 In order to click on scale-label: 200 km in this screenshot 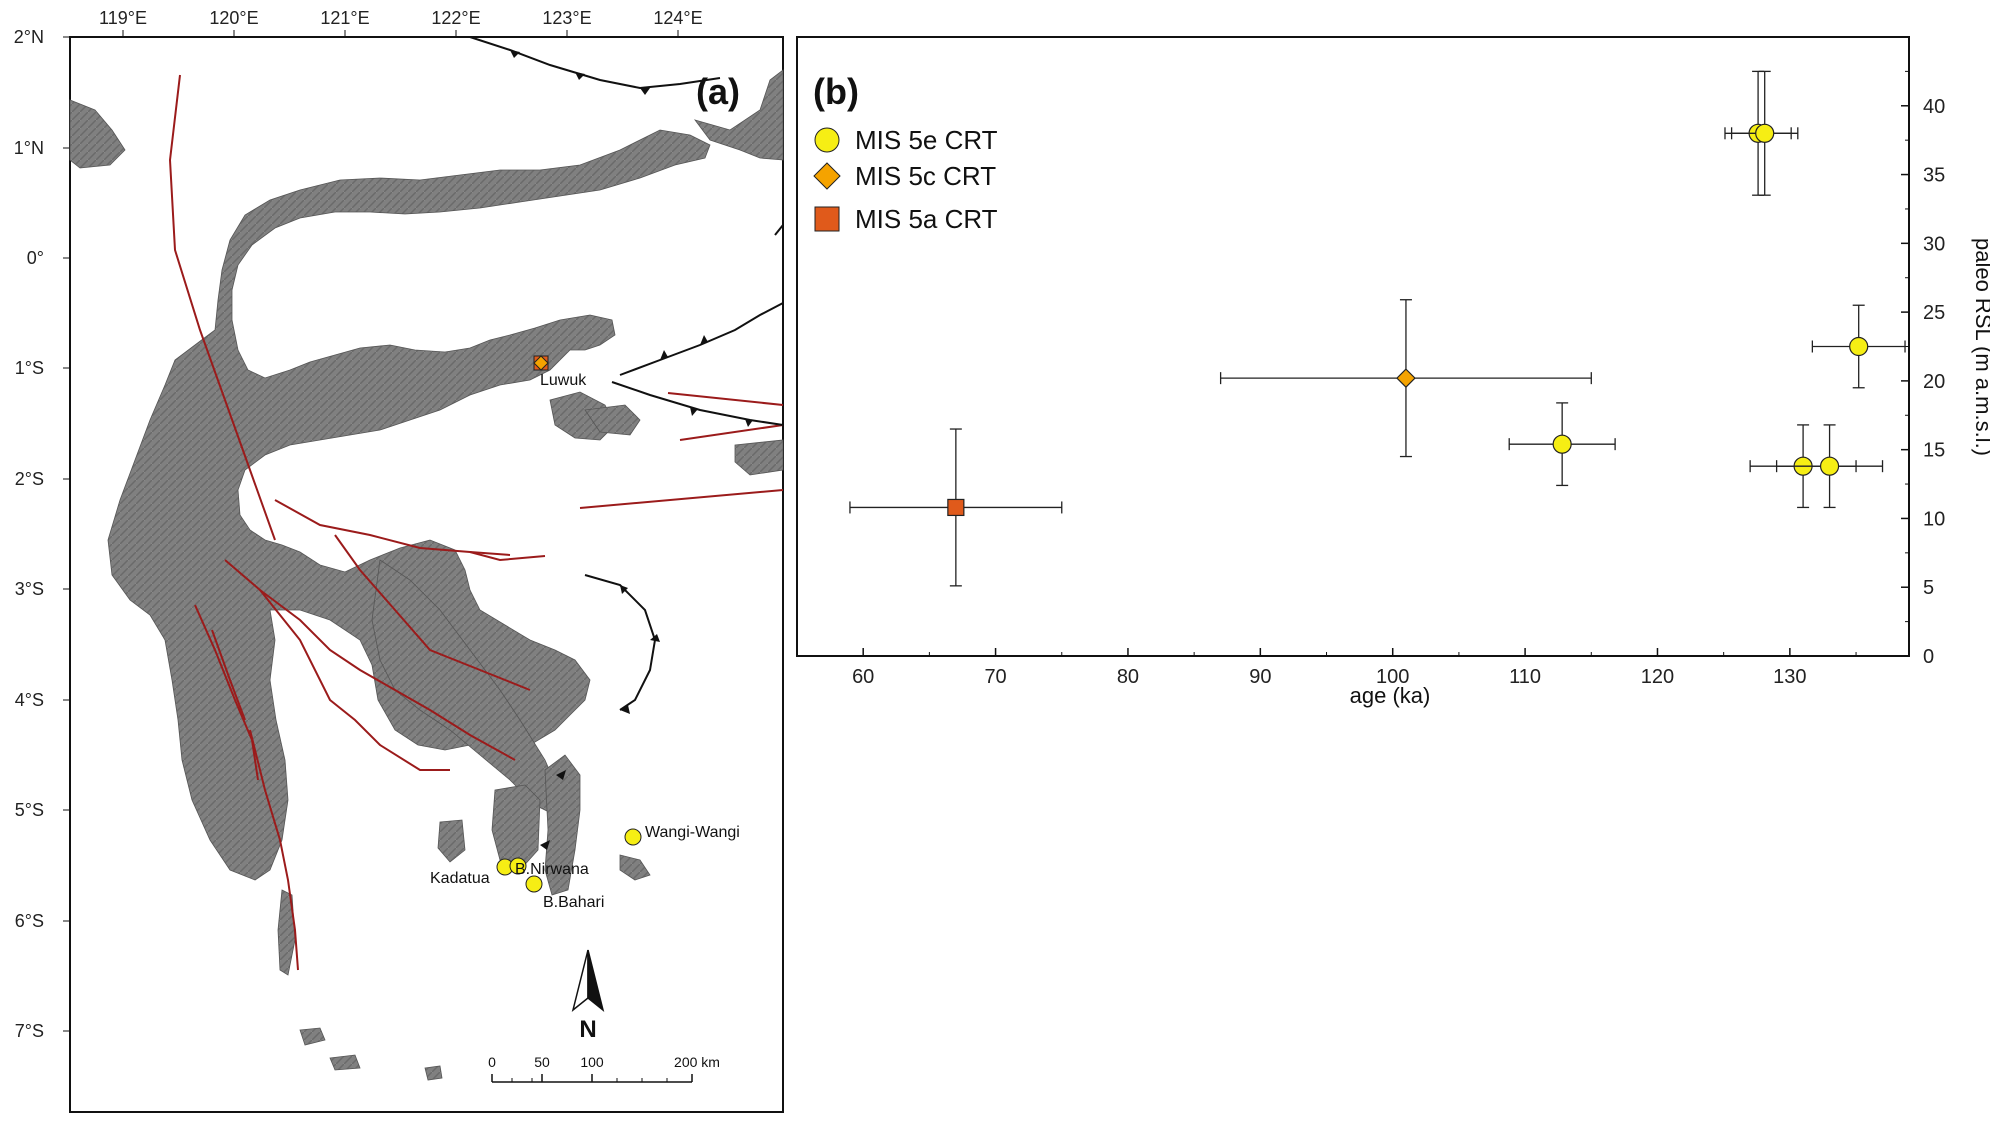, I will do `click(697, 1062)`.